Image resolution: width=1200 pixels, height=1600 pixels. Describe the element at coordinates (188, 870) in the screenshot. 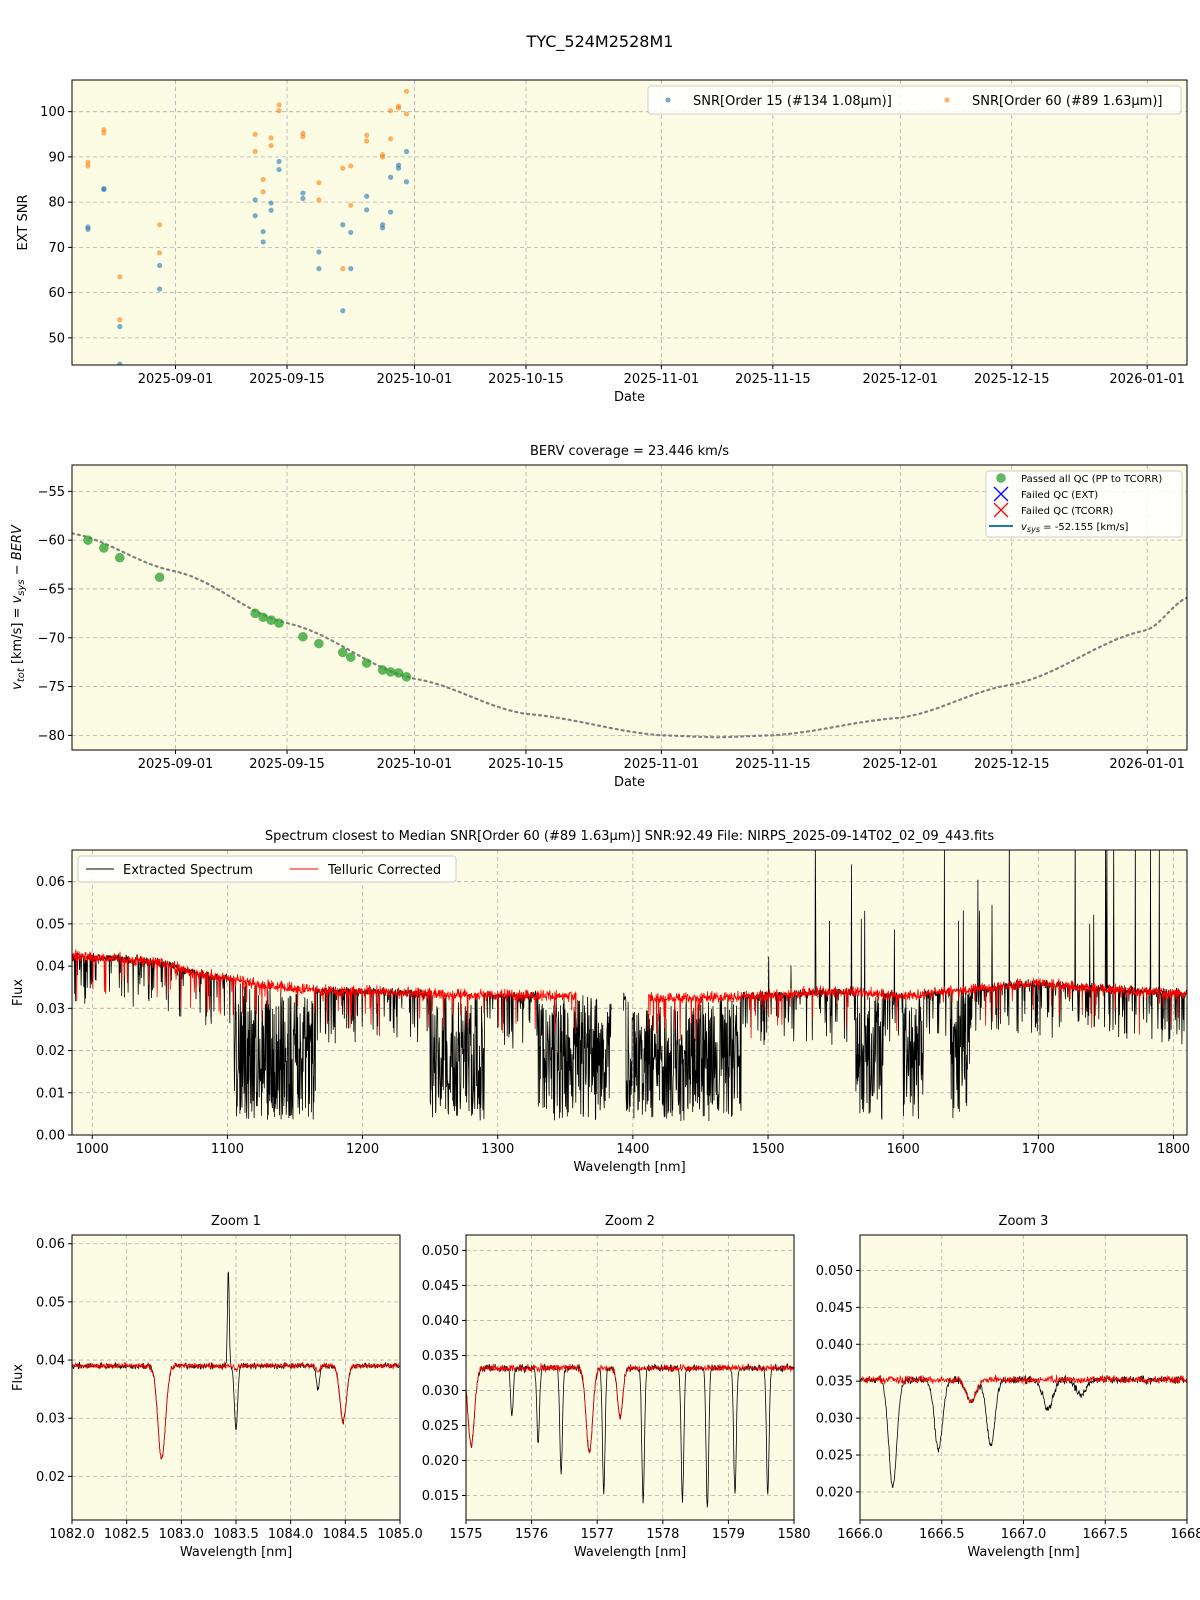

I see `legend-label-extracted: Extracted Spectrum` at that location.